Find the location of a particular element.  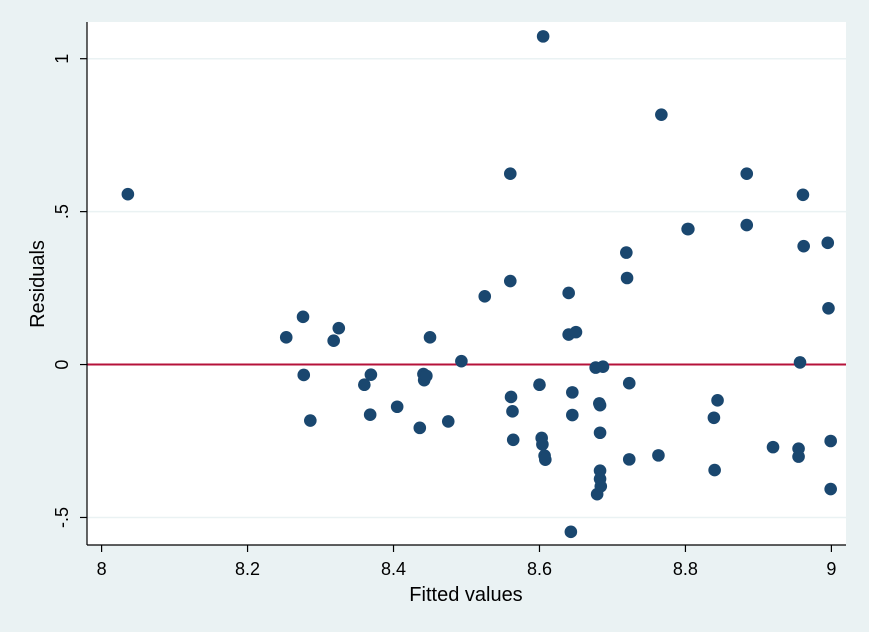

x-tick-label-1: 8.2 is located at coordinates (247, 569).